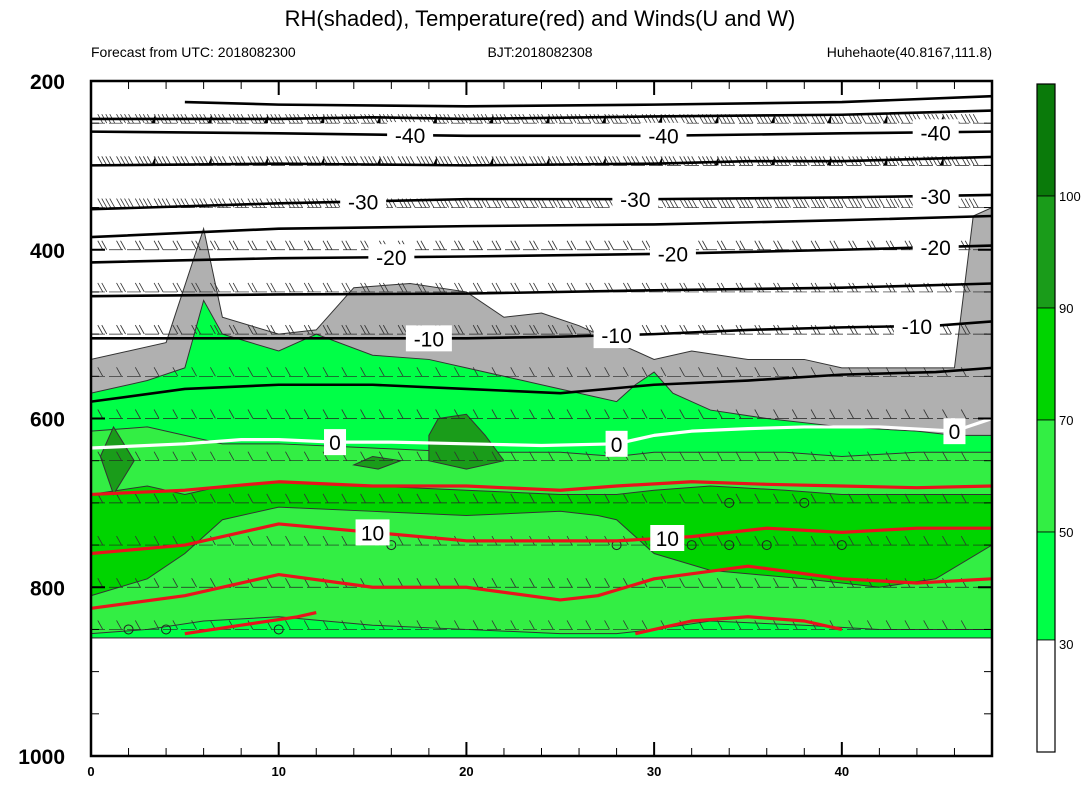 The width and height of the screenshot is (1087, 806). What do you see at coordinates (1066, 644) in the screenshot?
I see `colorbar-label: 30` at bounding box center [1066, 644].